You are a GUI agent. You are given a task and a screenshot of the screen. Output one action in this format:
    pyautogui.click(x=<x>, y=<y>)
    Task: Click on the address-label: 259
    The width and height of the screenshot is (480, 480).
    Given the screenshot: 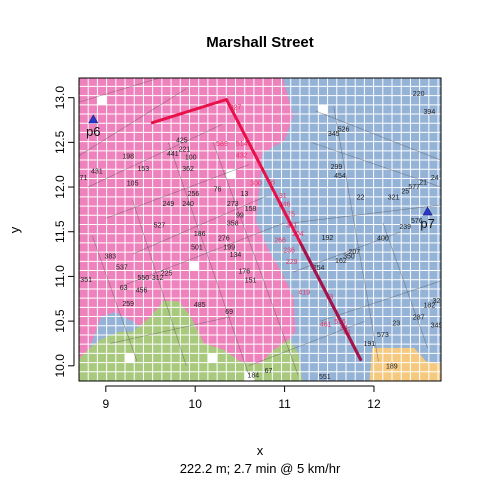 What is the action you would take?
    pyautogui.click(x=128, y=304)
    